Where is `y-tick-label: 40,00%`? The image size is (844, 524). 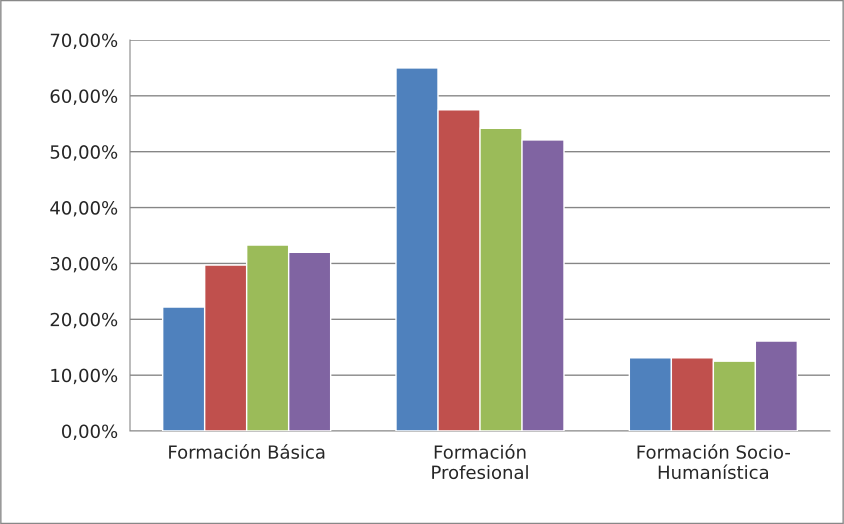
y-tick-label: 40,00% is located at coordinates (84, 209).